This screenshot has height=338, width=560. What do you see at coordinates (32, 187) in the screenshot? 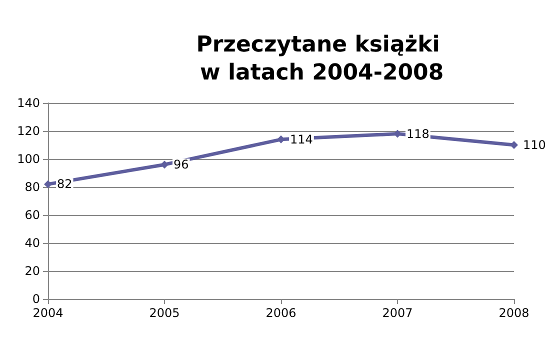
I see `y-tick-label: 80` at bounding box center [32, 187].